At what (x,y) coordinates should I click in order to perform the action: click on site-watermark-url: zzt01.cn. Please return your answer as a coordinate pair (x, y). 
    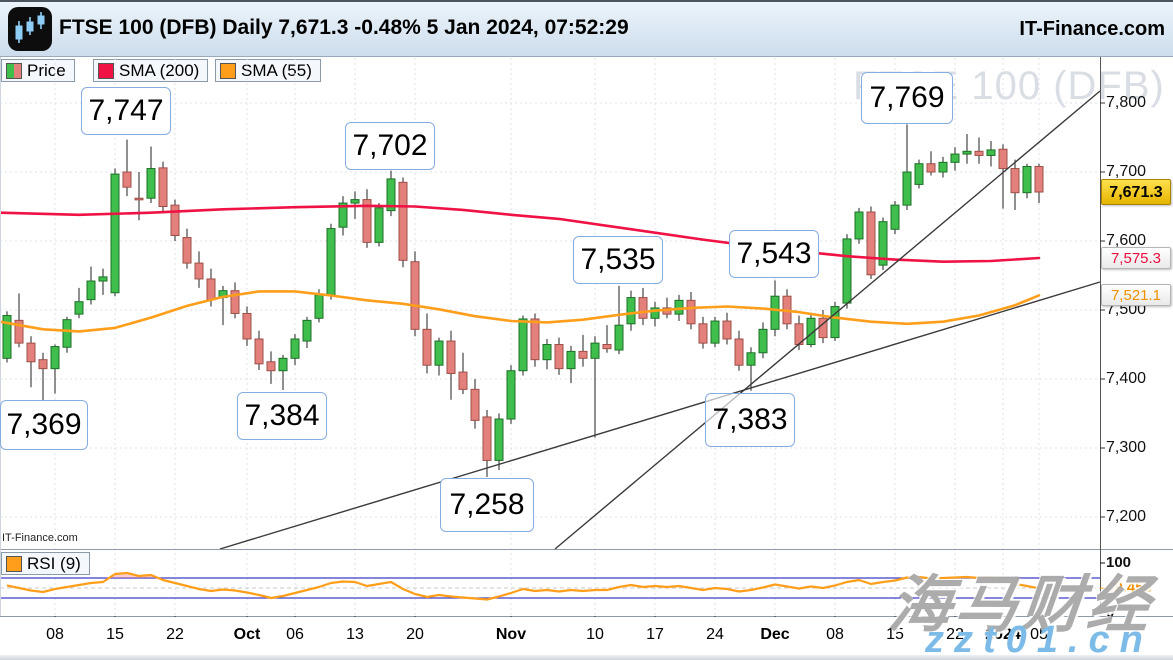
    Looking at the image, I should click on (1039, 639).